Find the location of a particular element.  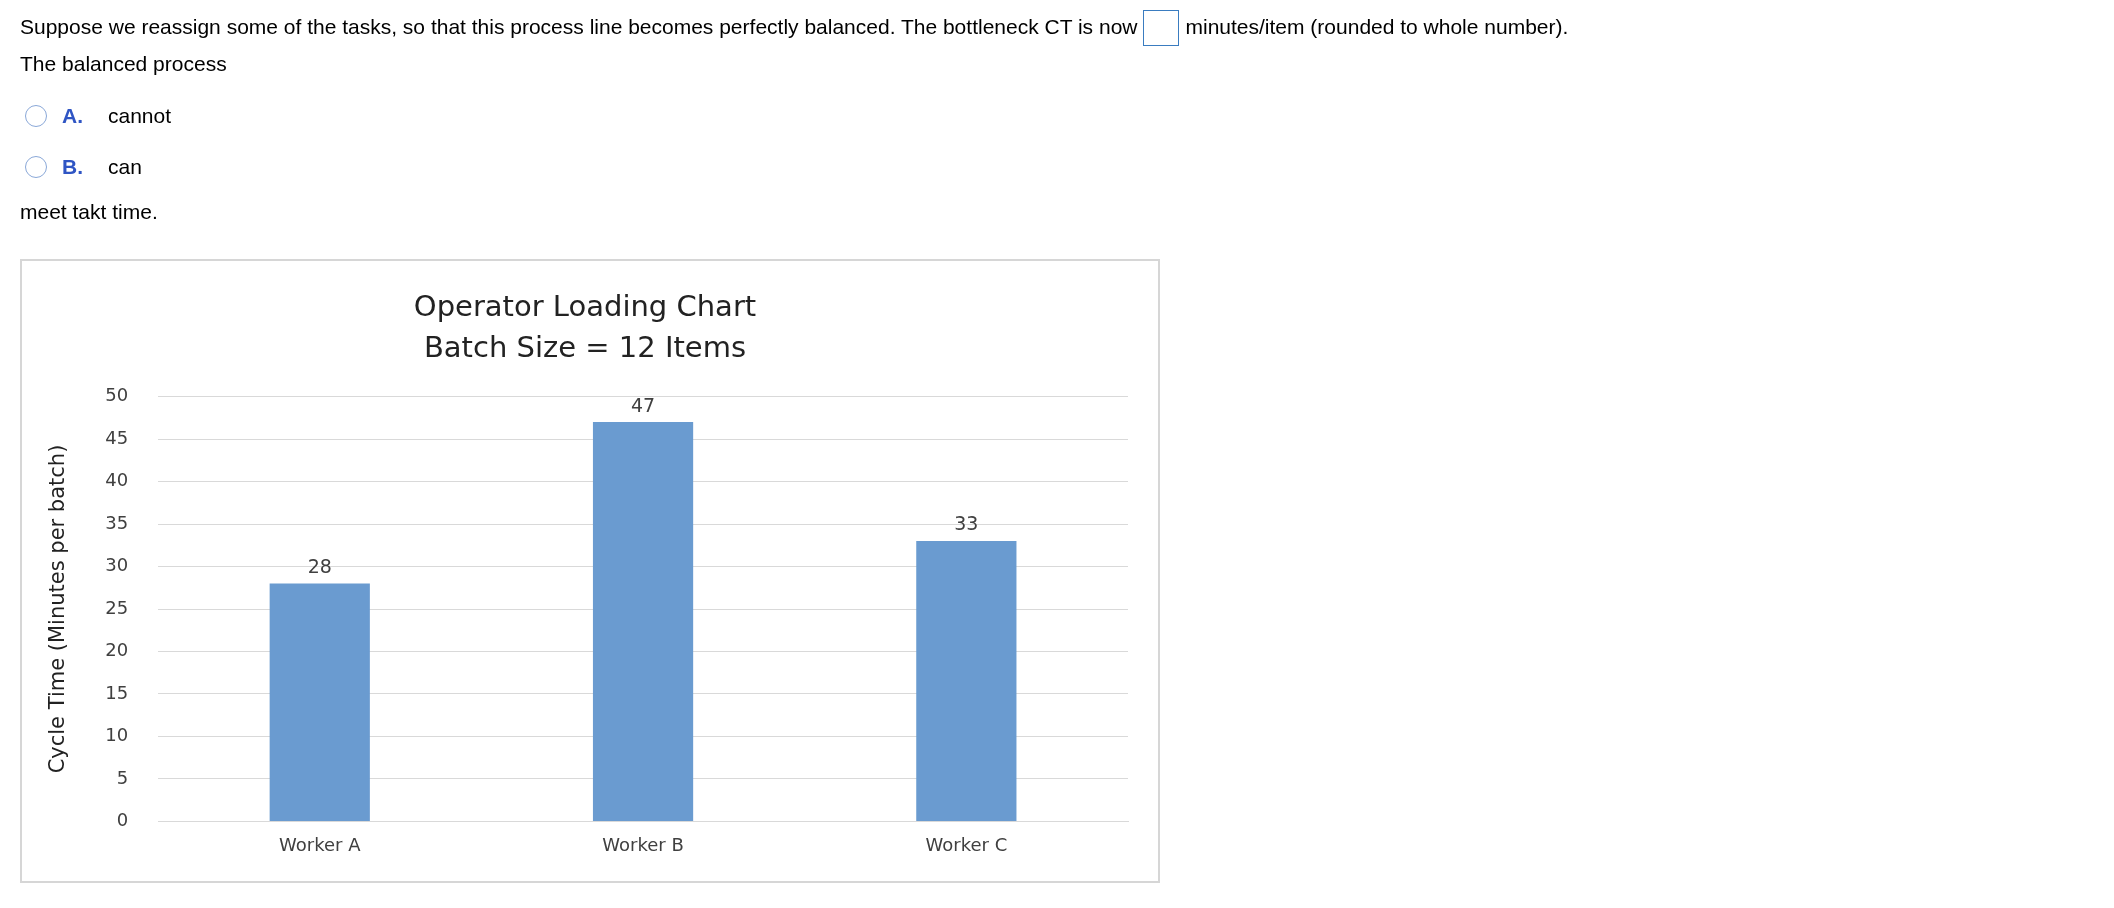

chart-subtitle: Batch Size = 12 Items is located at coordinates (585, 346).